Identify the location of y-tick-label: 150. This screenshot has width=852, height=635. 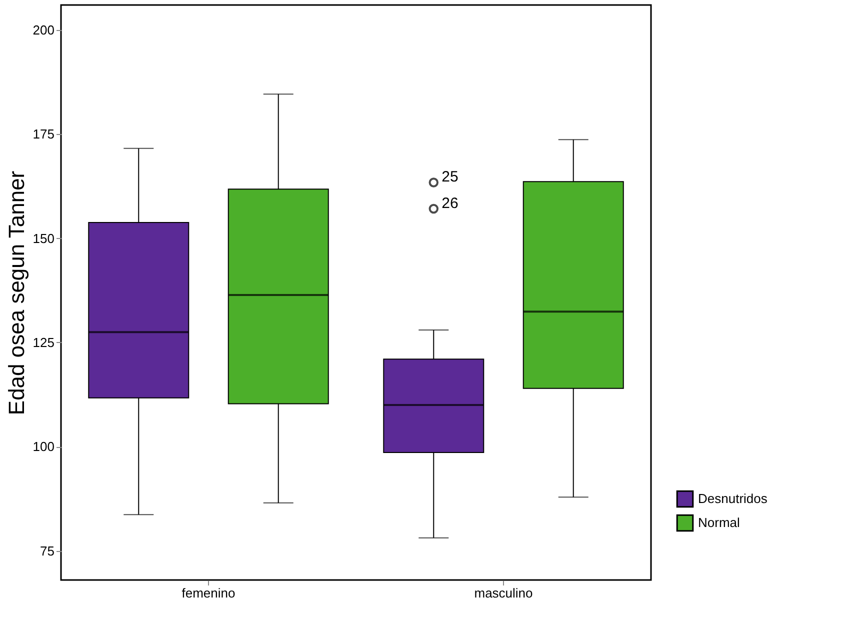
(43, 238).